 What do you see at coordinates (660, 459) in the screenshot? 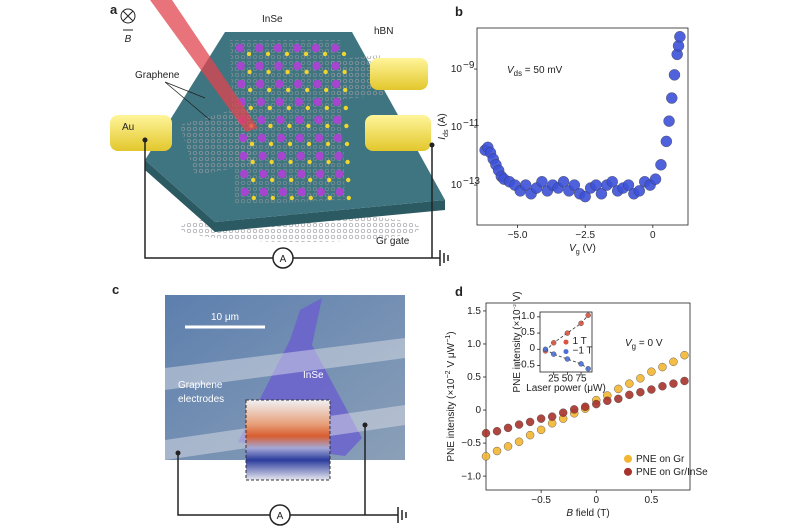
I see `legend-label: PNE on Gr` at bounding box center [660, 459].